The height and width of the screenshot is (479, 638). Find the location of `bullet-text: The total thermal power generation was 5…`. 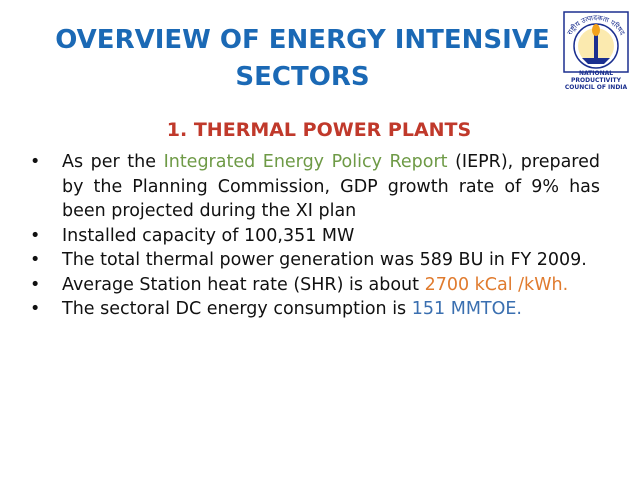

bullet-text: The total thermal power generation was 5… is located at coordinates (324, 260).